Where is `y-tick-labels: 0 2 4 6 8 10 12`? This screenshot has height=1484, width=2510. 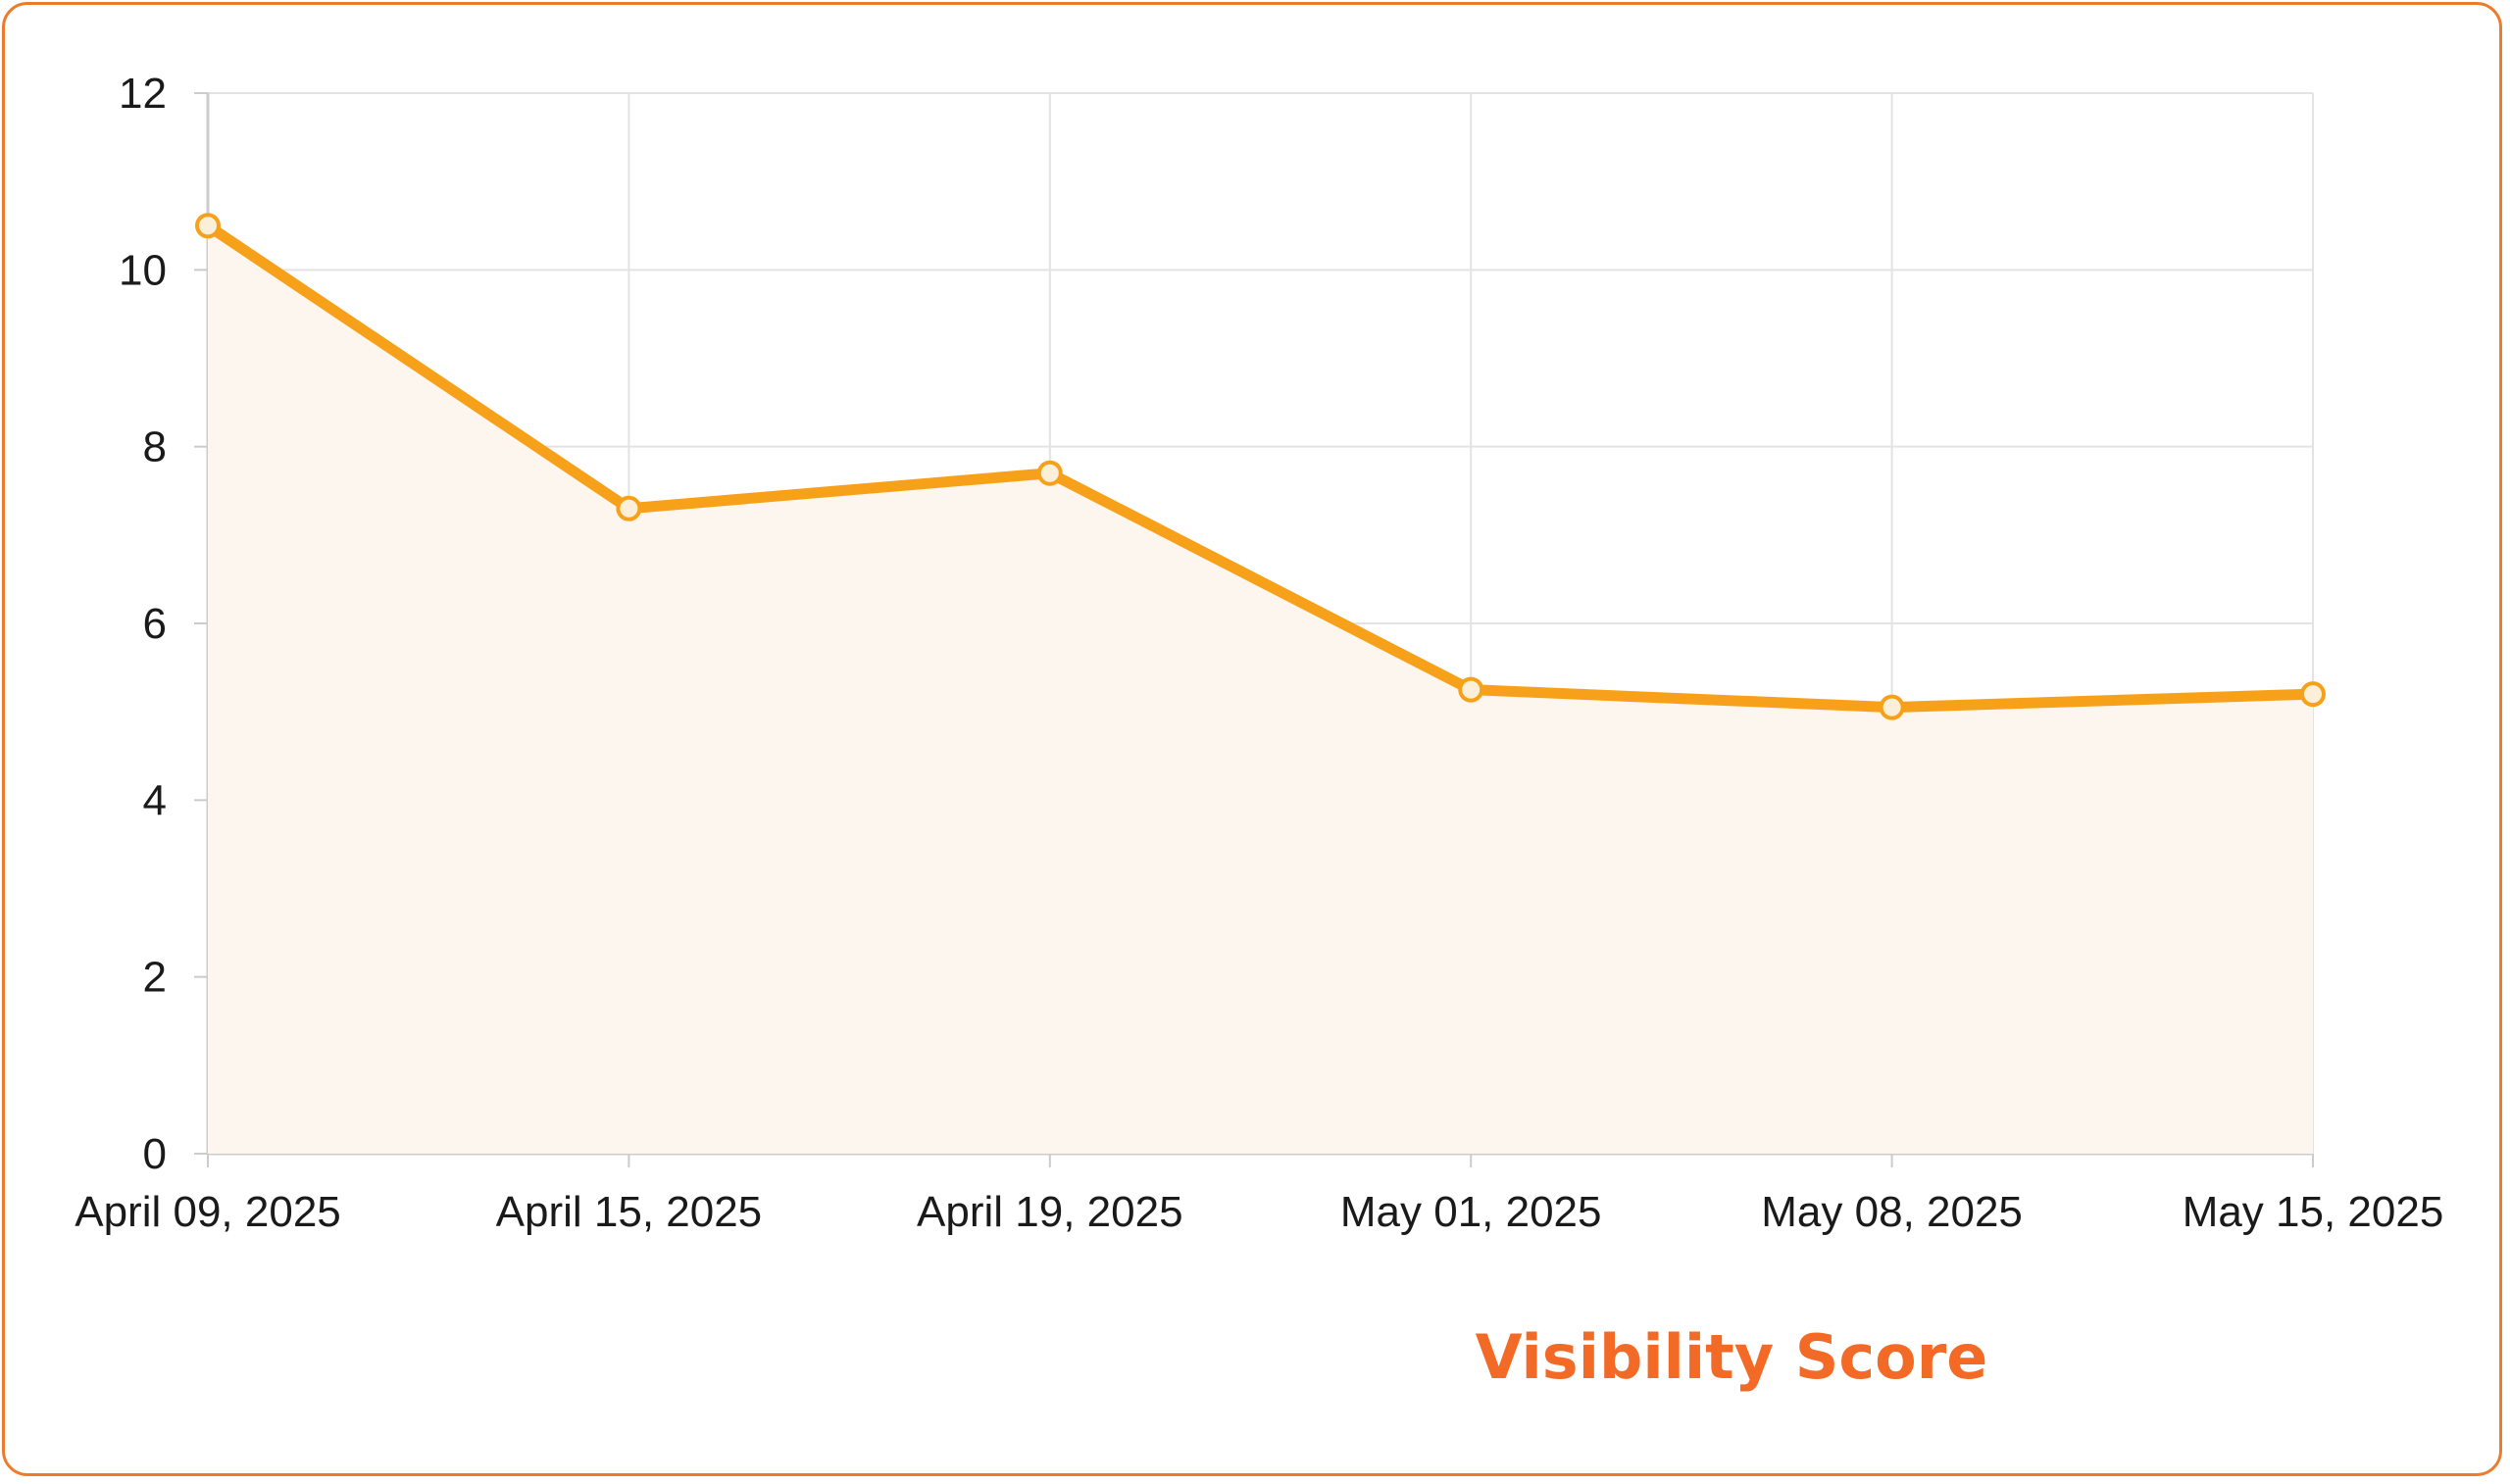
y-tick-labels: 0 2 4 6 8 10 12 is located at coordinates (143, 624).